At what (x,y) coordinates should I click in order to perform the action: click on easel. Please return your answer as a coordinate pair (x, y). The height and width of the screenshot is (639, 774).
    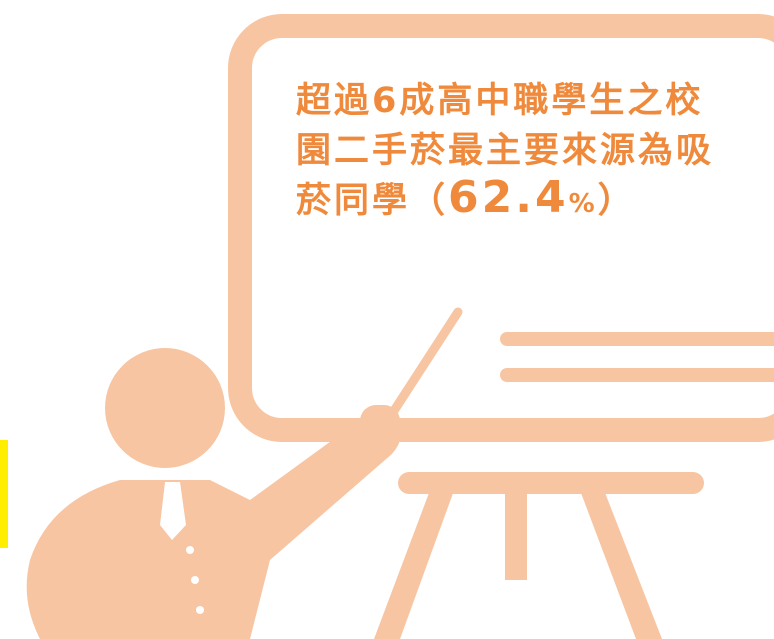
    Looking at the image, I should click on (539, 555).